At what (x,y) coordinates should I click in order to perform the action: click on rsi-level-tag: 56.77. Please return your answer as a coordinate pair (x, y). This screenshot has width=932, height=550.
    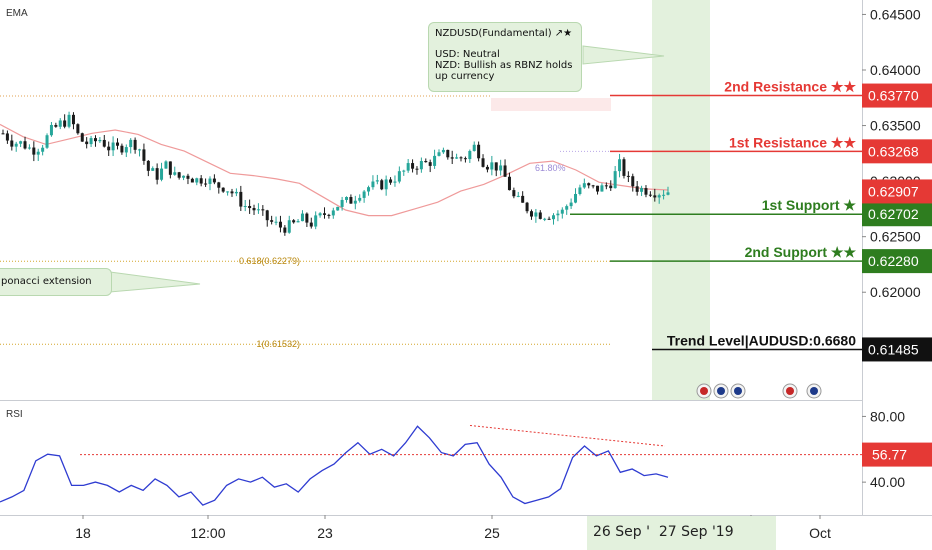
    Looking at the image, I should click on (889, 455).